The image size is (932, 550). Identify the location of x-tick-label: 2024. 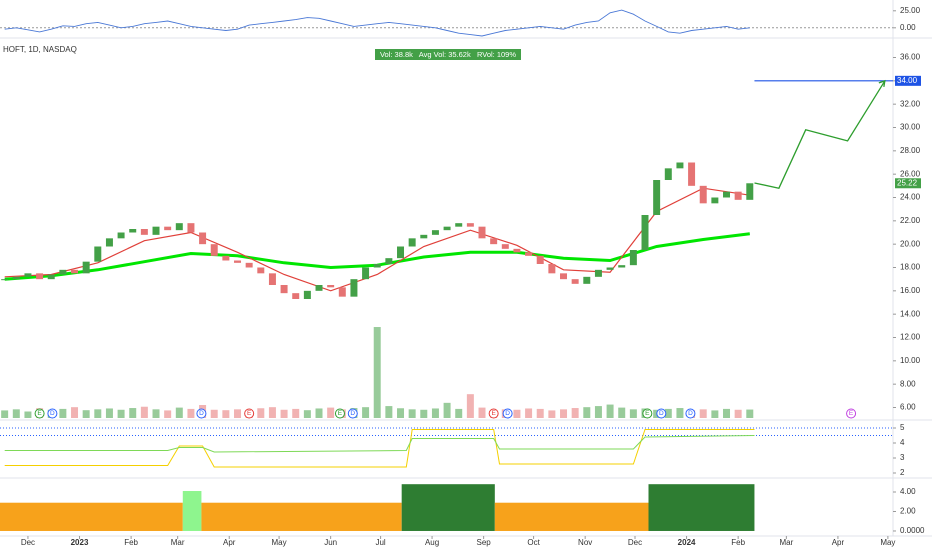
(687, 542).